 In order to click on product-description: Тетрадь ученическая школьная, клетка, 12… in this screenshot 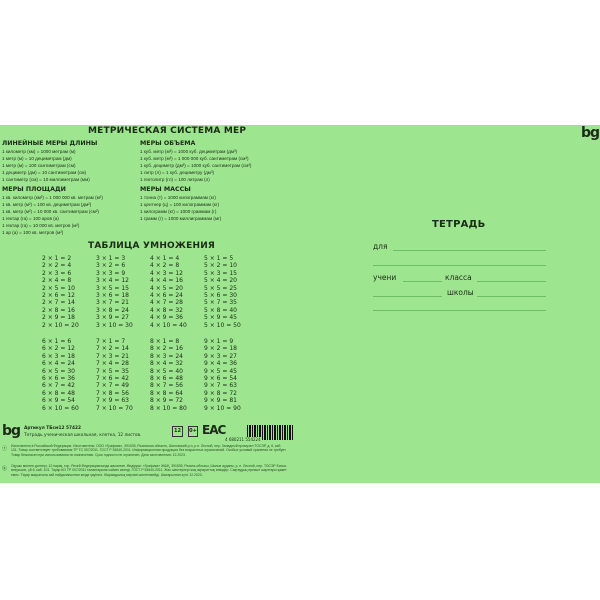, I will do `click(83, 435)`.